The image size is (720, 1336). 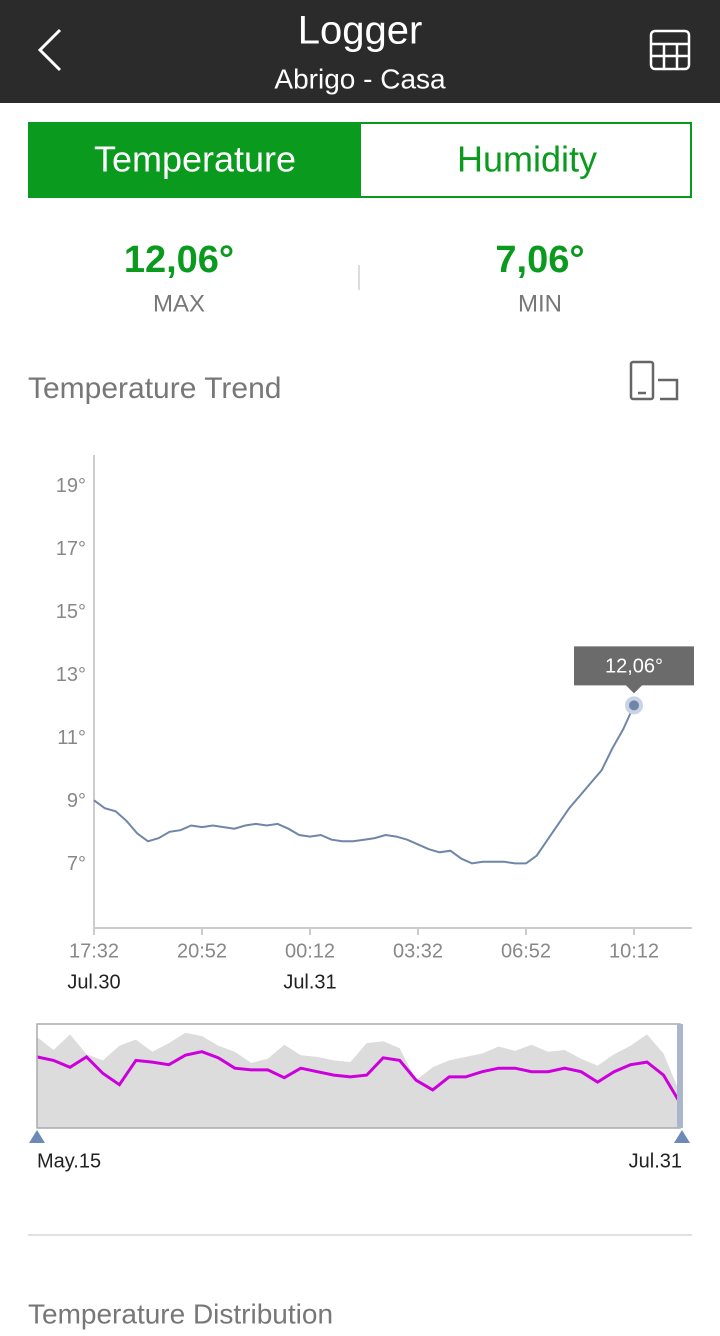 What do you see at coordinates (670, 50) in the screenshot?
I see `table-button` at bounding box center [670, 50].